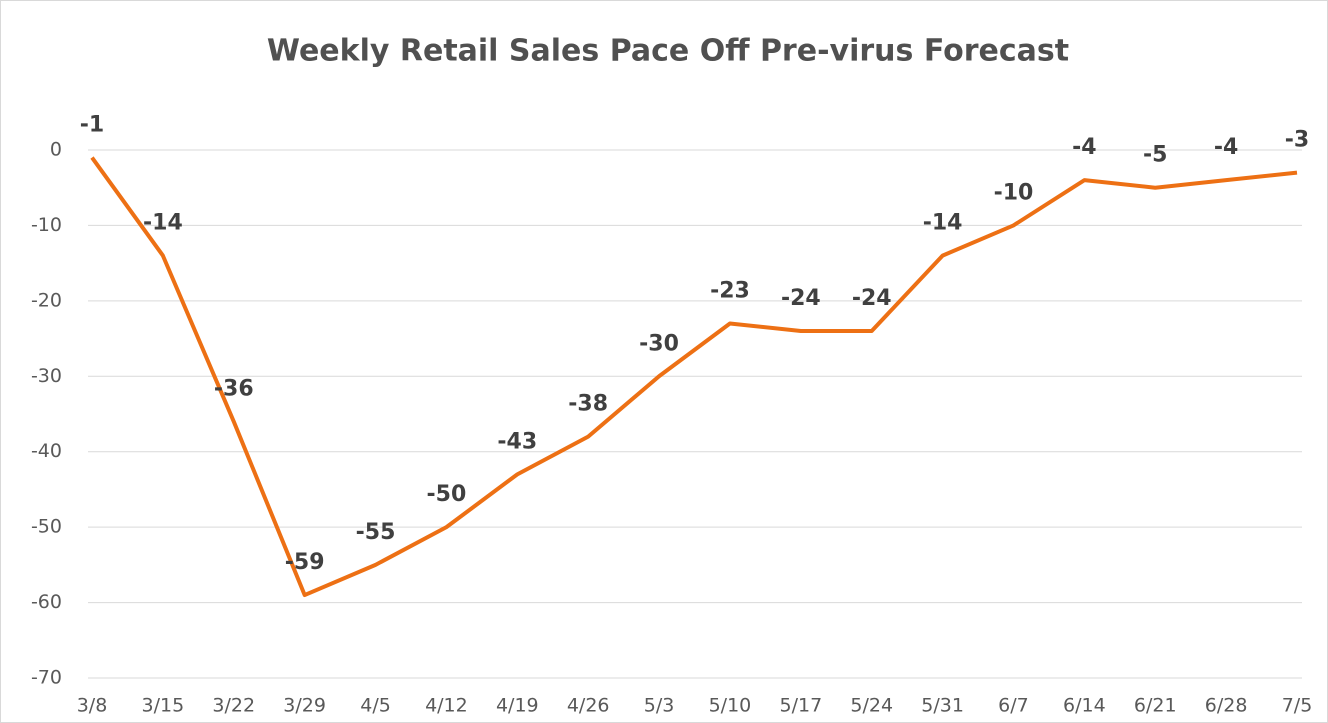 The width and height of the screenshot is (1328, 723). I want to click on data-label: -43, so click(517, 441).